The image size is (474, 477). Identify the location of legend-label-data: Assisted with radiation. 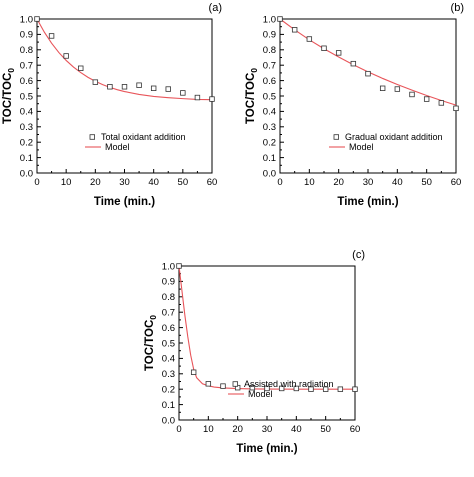
(289, 384).